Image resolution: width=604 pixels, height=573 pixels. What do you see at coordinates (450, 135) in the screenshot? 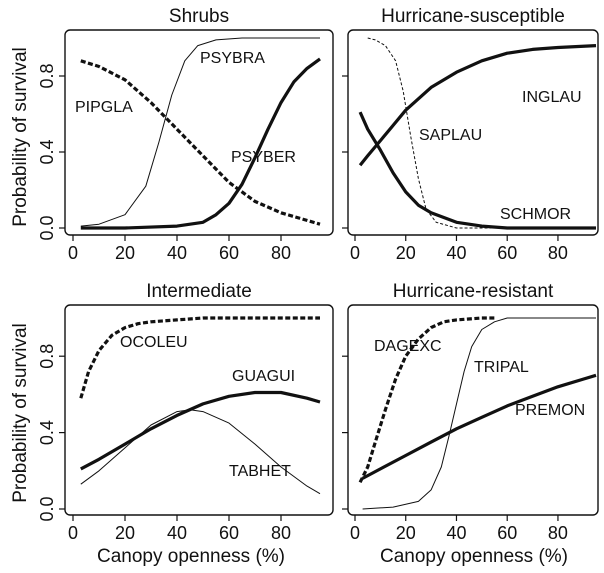
I see `series-label-saplau: SAPLAU` at bounding box center [450, 135].